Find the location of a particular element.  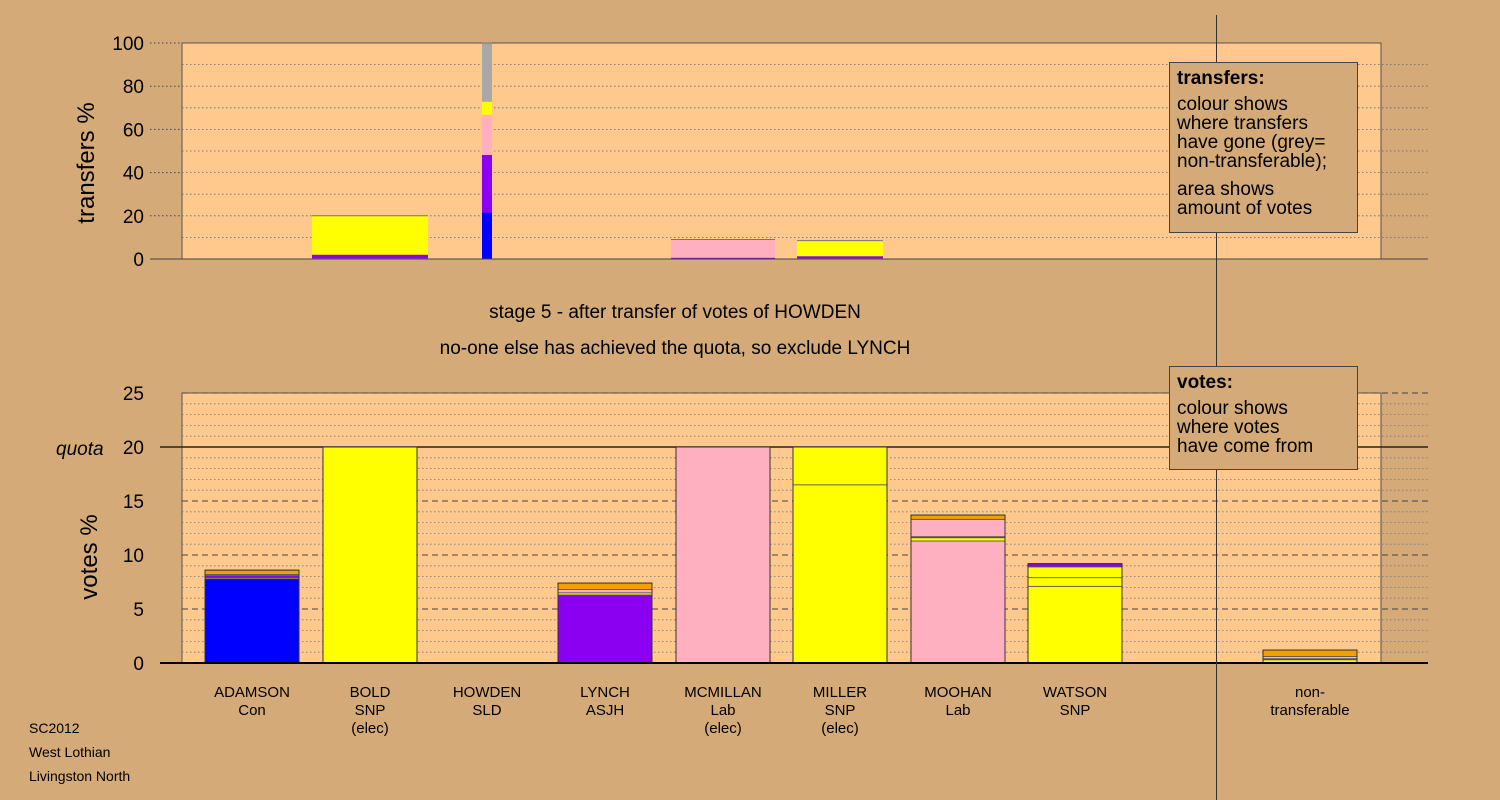

transfers-tick-label: 40 is located at coordinates (133, 174).